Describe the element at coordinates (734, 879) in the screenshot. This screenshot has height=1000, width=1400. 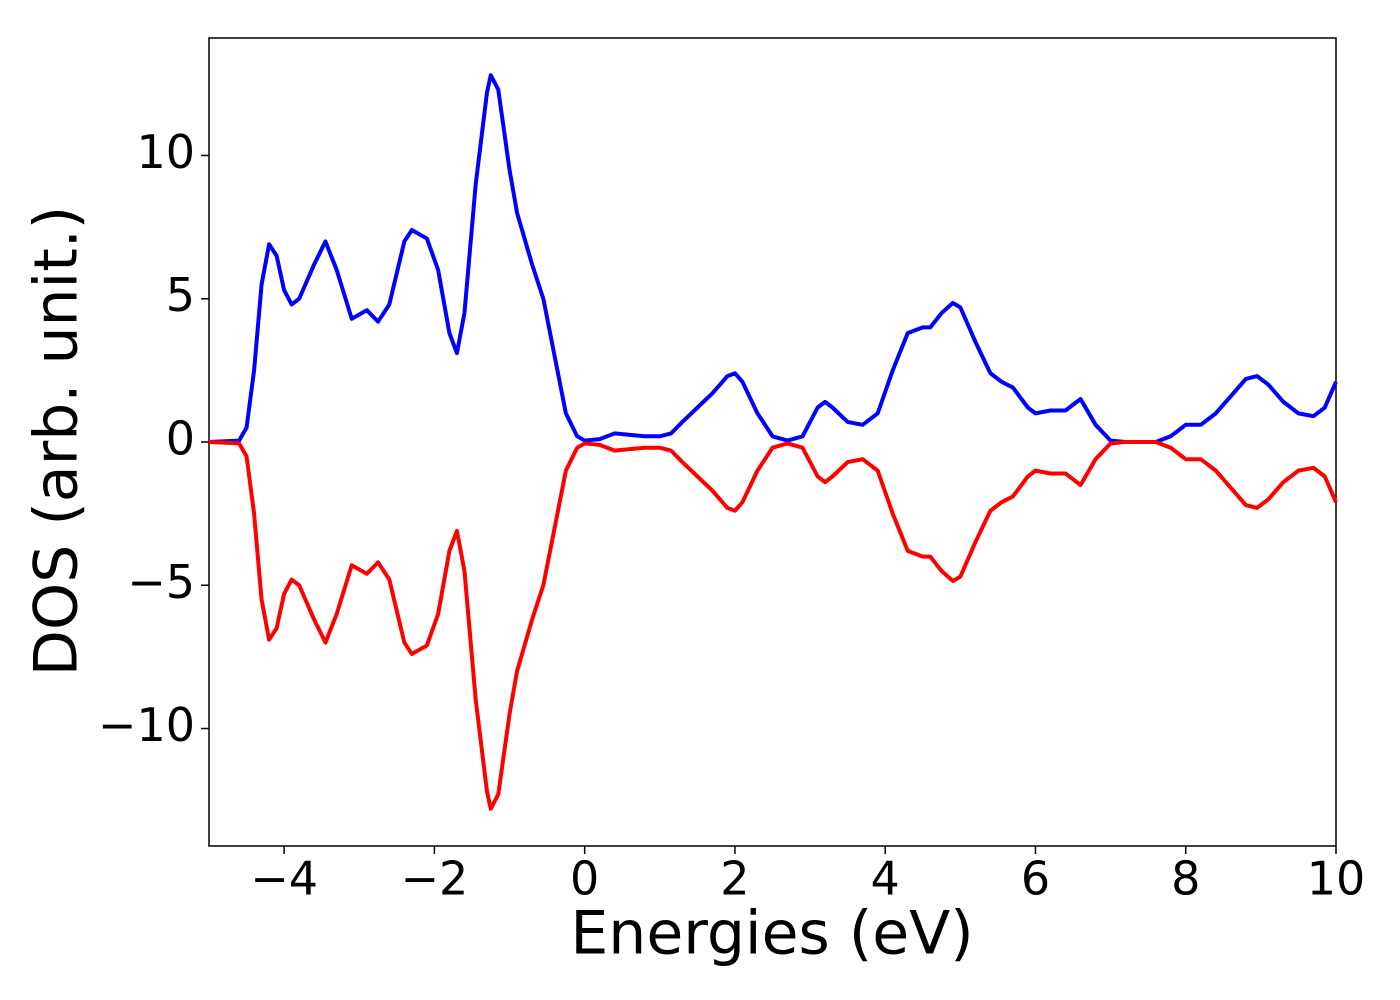
I see `x-tick-label: 2` at that location.